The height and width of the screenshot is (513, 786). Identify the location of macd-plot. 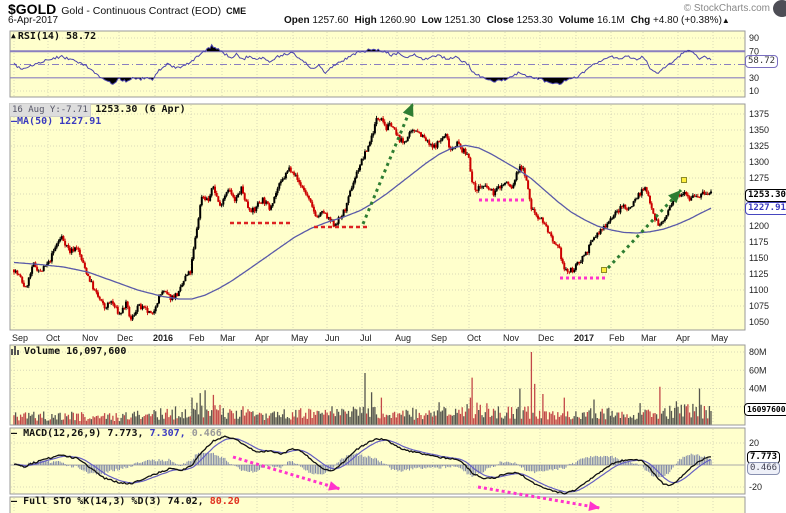
(362, 465).